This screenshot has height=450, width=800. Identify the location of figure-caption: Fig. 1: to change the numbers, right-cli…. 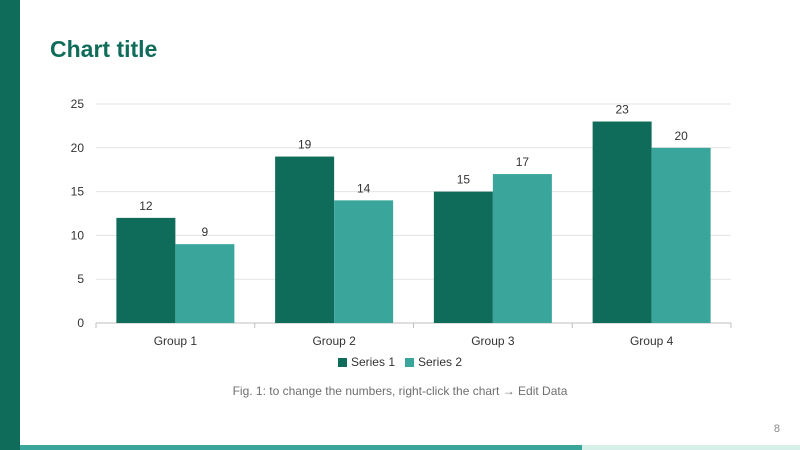
(400, 391).